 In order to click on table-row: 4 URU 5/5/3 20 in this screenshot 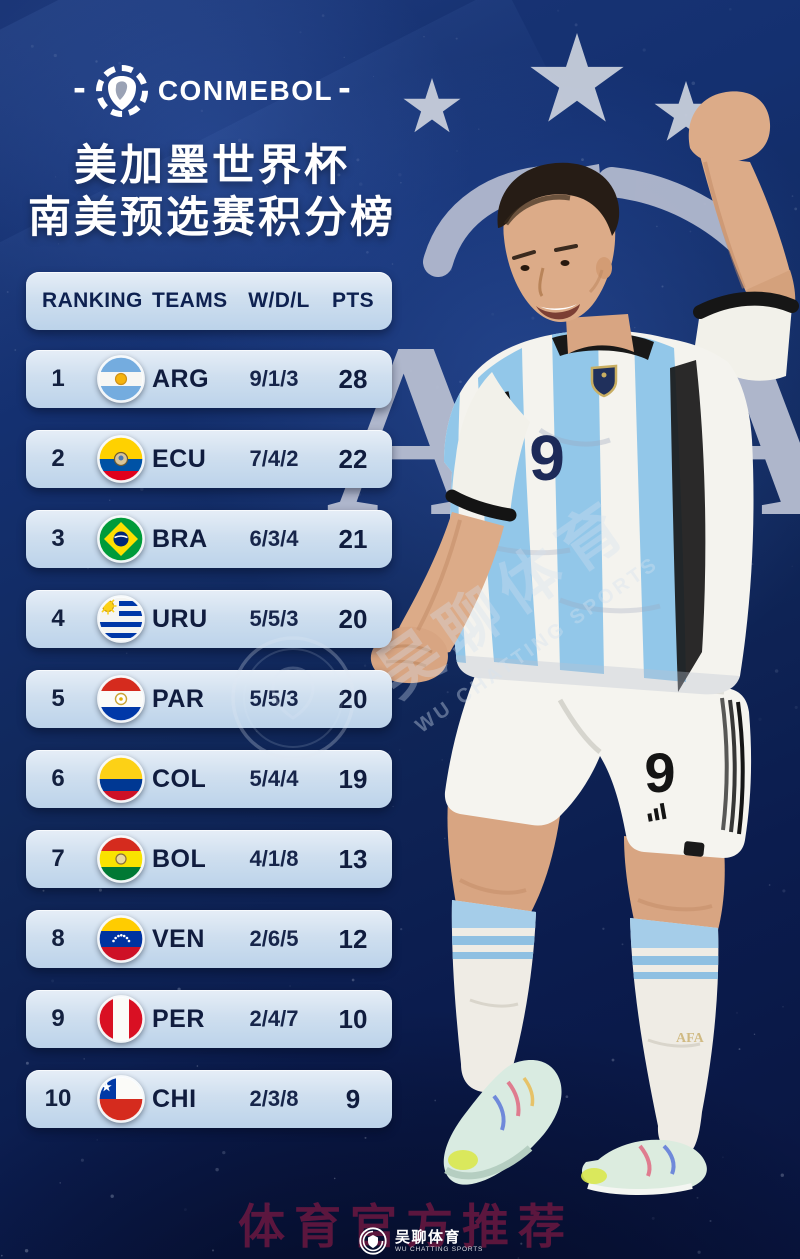, I will do `click(209, 619)`.